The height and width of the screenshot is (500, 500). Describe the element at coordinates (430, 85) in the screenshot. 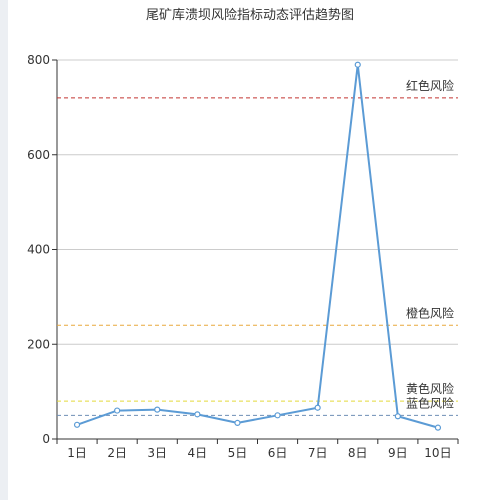

I see `reference-line-label-0: 红色风险` at that location.